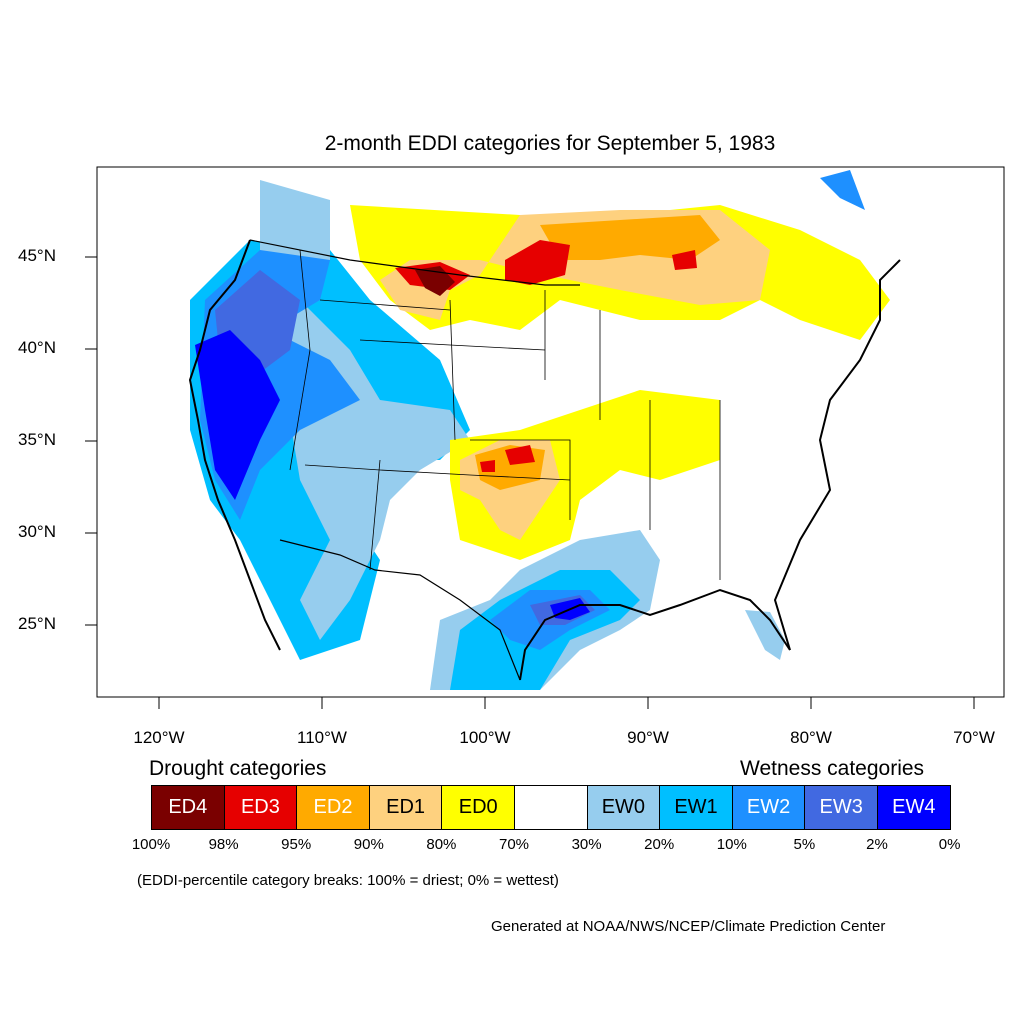 The image size is (1024, 1024). Describe the element at coordinates (974, 737) in the screenshot. I see `lon-label-70: 70°W` at that location.